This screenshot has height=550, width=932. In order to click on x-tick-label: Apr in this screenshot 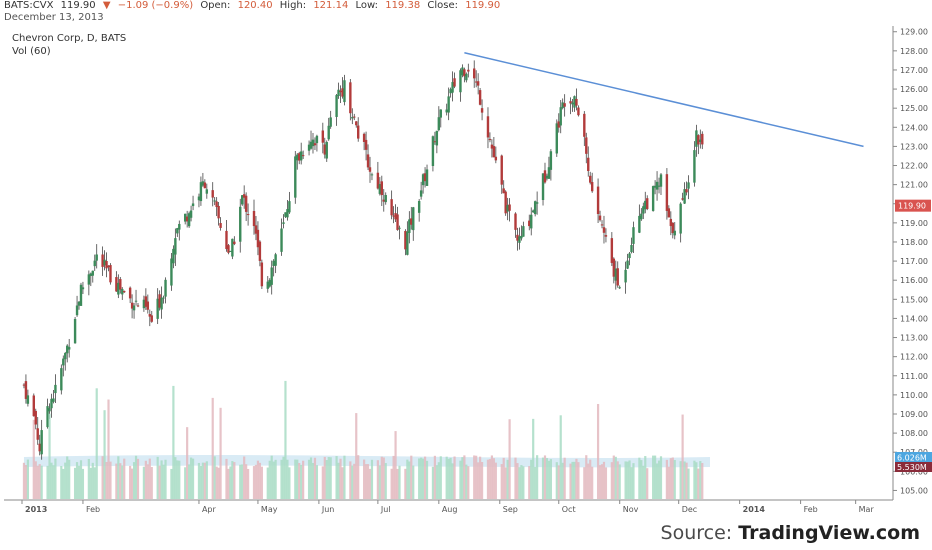, I will do `click(209, 509)`.